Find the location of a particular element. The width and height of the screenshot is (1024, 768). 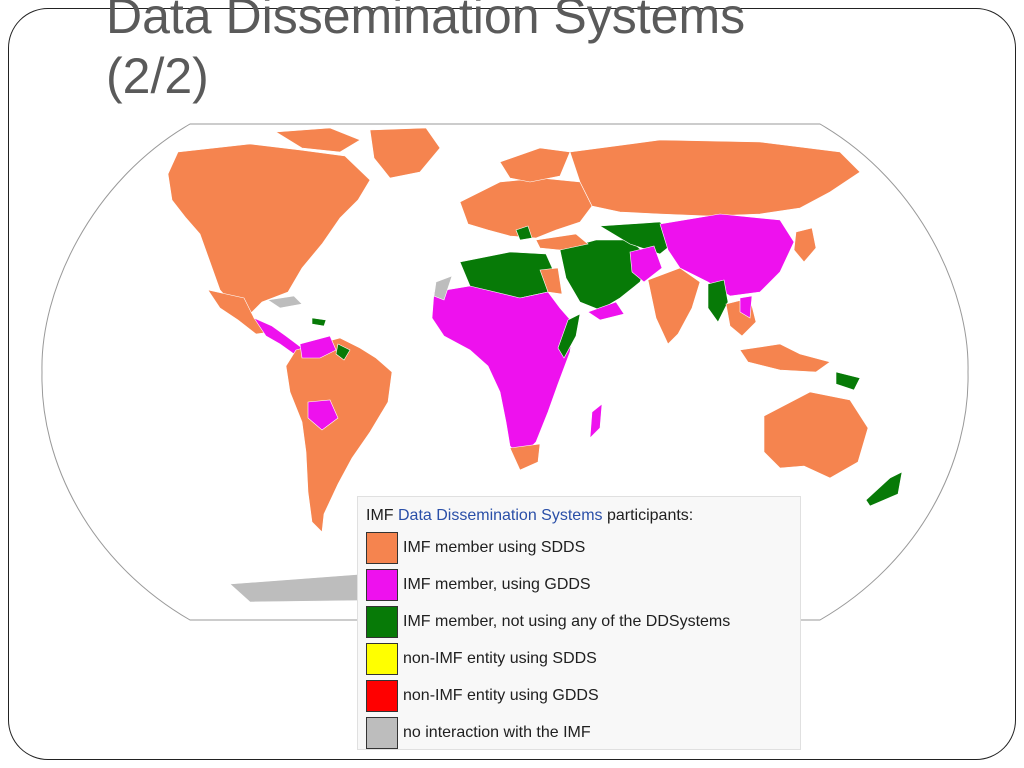

legend-swatch-non-imf-sdds is located at coordinates (382, 658).